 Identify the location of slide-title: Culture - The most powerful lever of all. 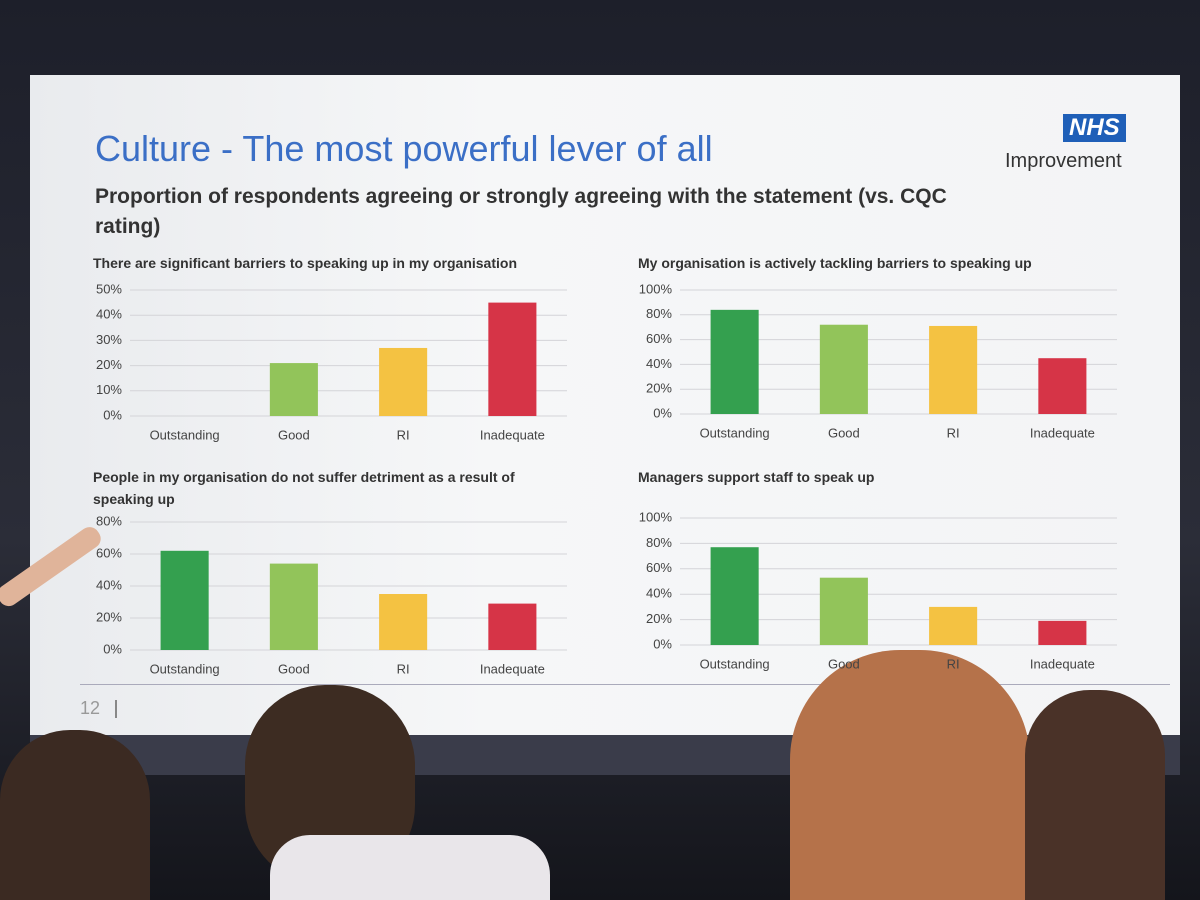
(404, 148).